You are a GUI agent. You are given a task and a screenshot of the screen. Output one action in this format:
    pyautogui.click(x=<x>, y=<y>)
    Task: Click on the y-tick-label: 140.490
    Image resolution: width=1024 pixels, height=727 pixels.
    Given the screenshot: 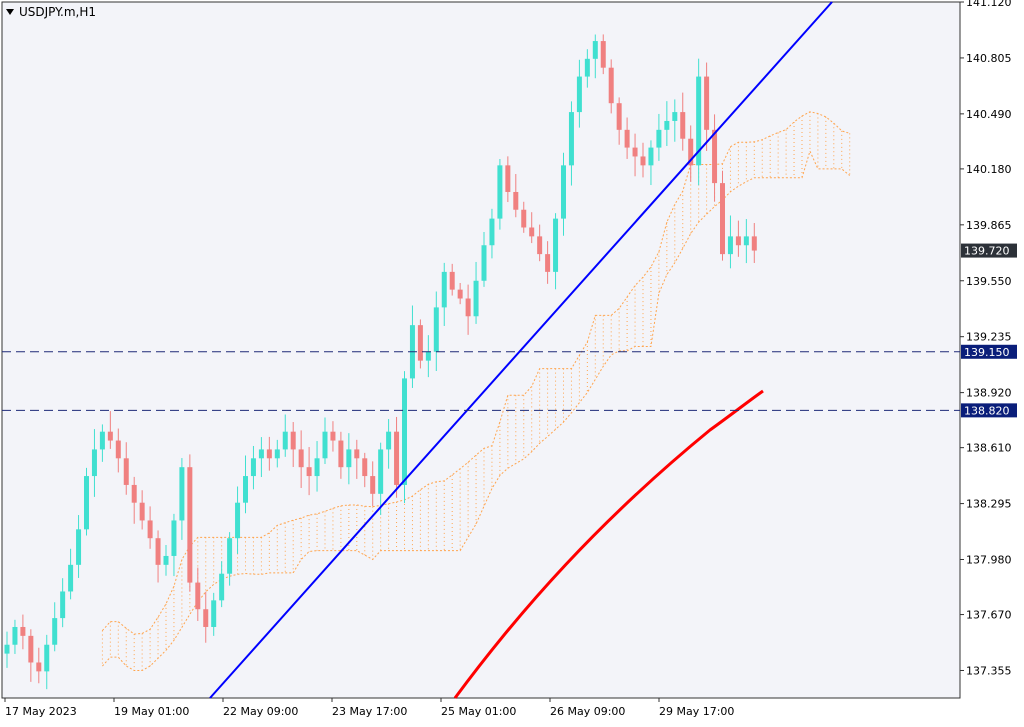 What is the action you would take?
    pyautogui.click(x=989, y=114)
    